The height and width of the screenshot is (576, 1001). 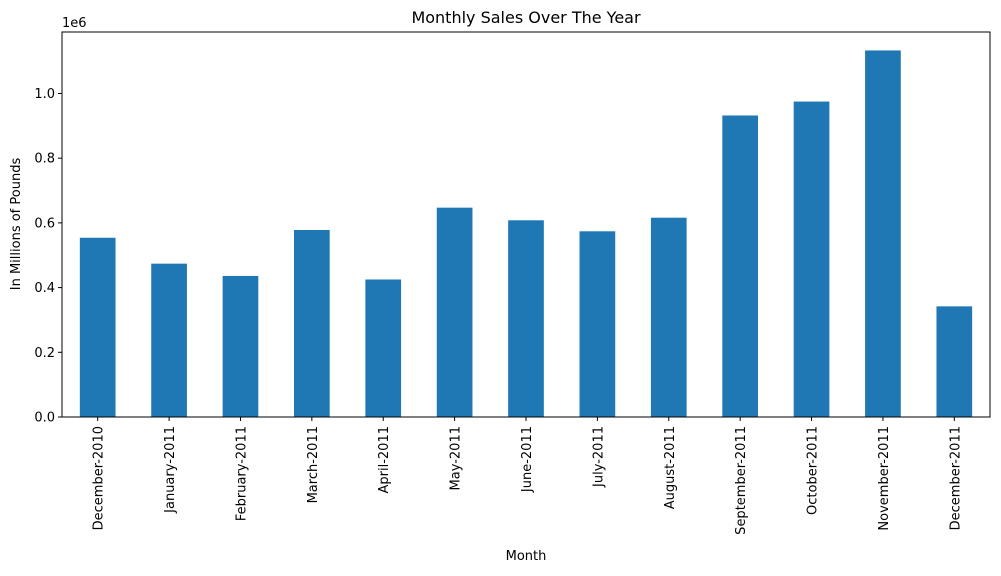 I want to click on x-tick-label: June-2011, so click(x=527, y=459).